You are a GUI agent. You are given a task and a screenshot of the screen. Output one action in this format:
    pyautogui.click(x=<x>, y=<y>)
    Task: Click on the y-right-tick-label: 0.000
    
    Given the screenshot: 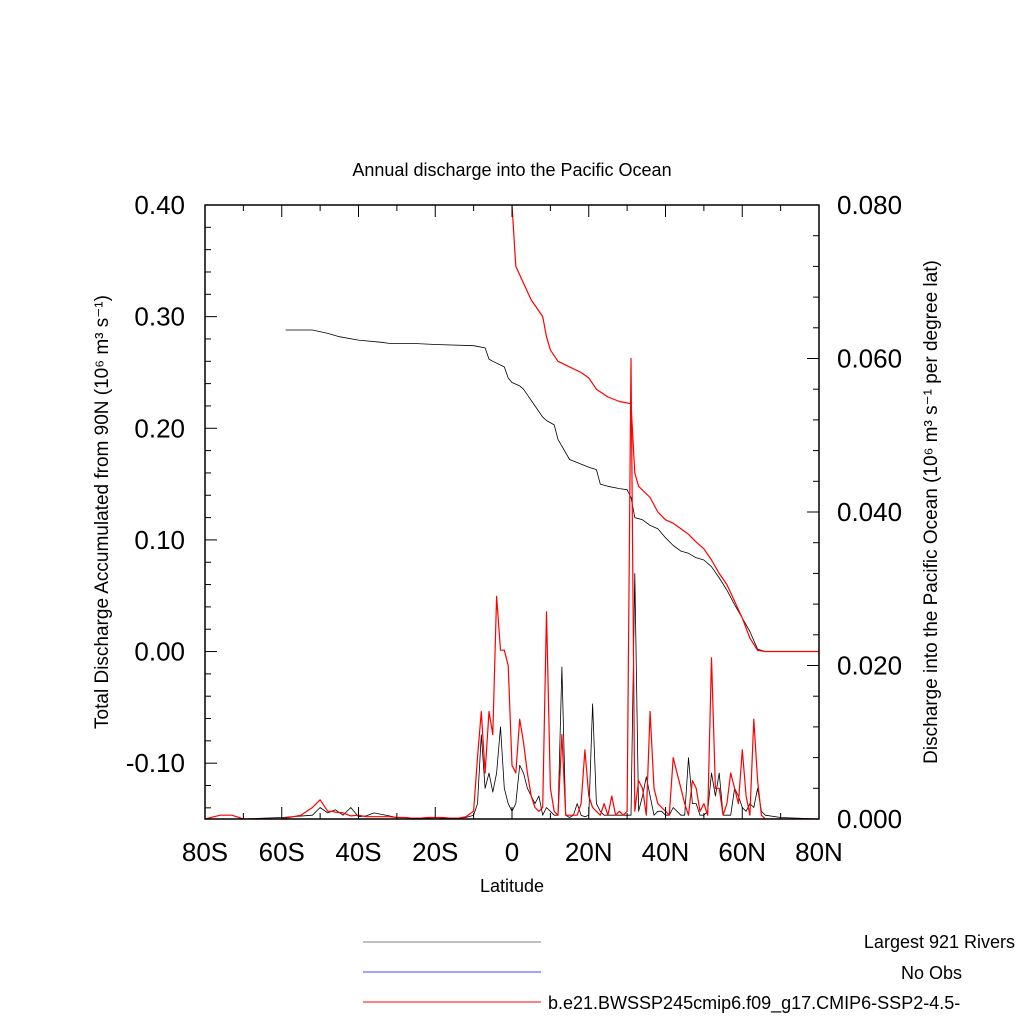 What is the action you would take?
    pyautogui.click(x=869, y=819)
    